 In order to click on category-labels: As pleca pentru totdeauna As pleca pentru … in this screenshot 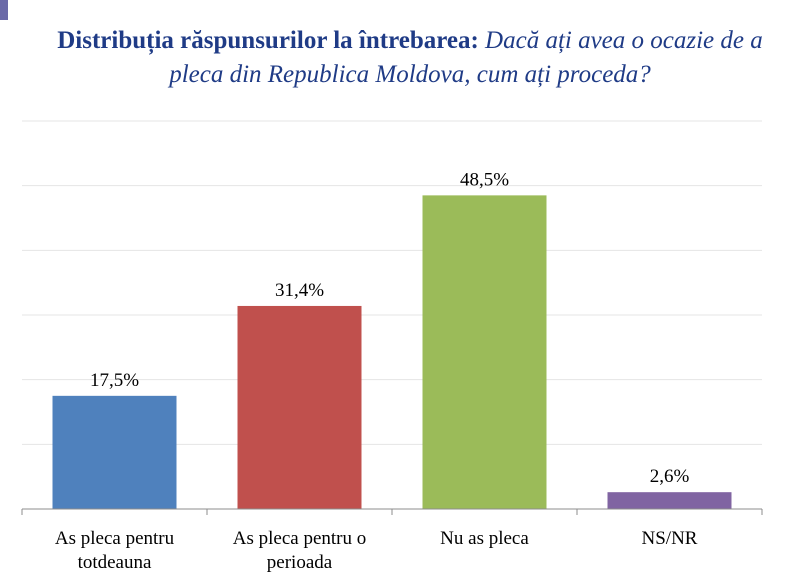, I will do `click(376, 550)`.